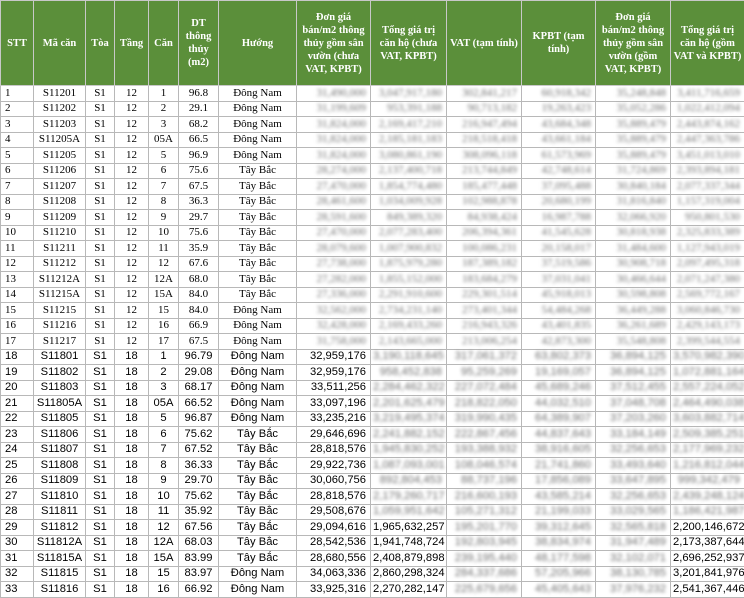  Describe the element at coordinates (60, 326) in the screenshot. I see `cell-unit-code: S11216` at that location.